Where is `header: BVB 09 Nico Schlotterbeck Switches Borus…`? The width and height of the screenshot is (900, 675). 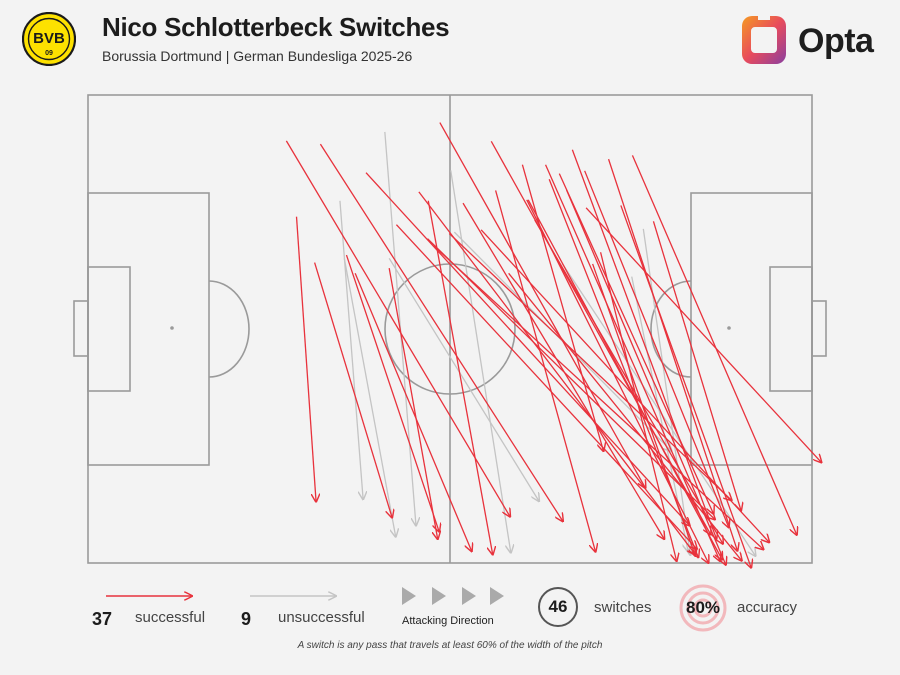
header: BVB 09 Nico Schlotterbeck Switches Borus… is located at coordinates (450, 40).